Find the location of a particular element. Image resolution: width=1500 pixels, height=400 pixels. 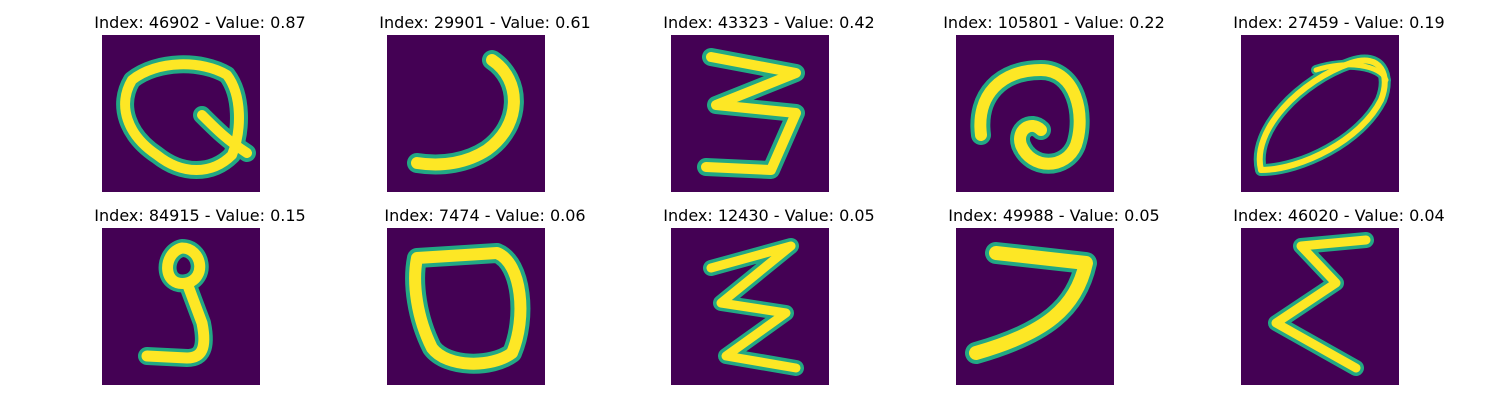

digit-e-zigzag is located at coordinates (1321, 304).